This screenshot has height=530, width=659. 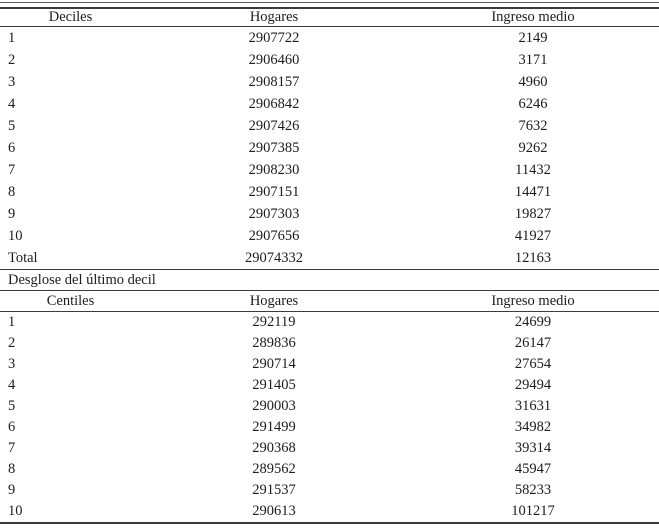 What do you see at coordinates (274, 469) in the screenshot?
I see `hogares-value: 289562` at bounding box center [274, 469].